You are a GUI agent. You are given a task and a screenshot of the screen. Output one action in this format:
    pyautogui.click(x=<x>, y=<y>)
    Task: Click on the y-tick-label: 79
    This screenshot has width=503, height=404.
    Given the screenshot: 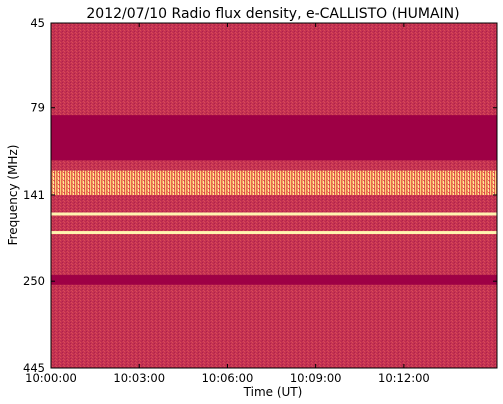 What is the action you would take?
    pyautogui.click(x=37, y=108)
    